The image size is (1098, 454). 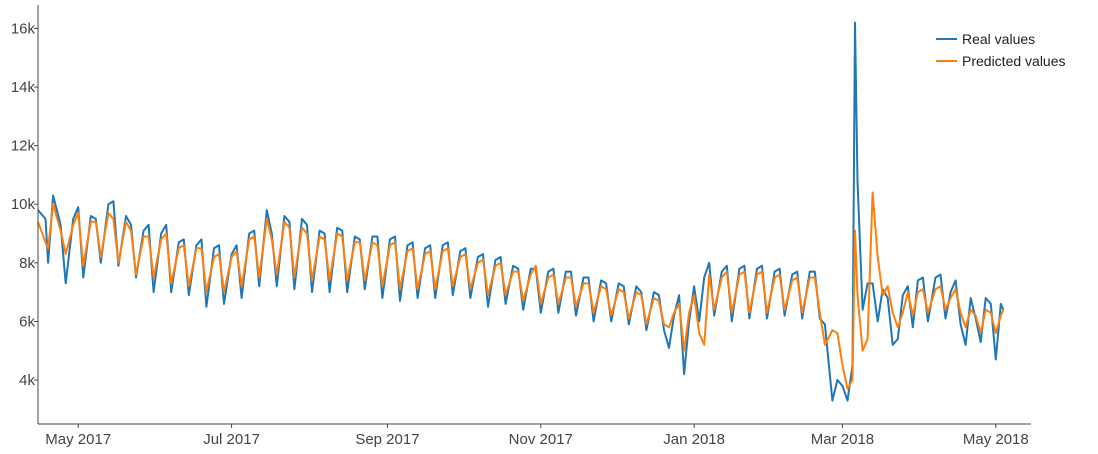 What do you see at coordinates (23, 87) in the screenshot?
I see `y-tick-label: 14k` at bounding box center [23, 87].